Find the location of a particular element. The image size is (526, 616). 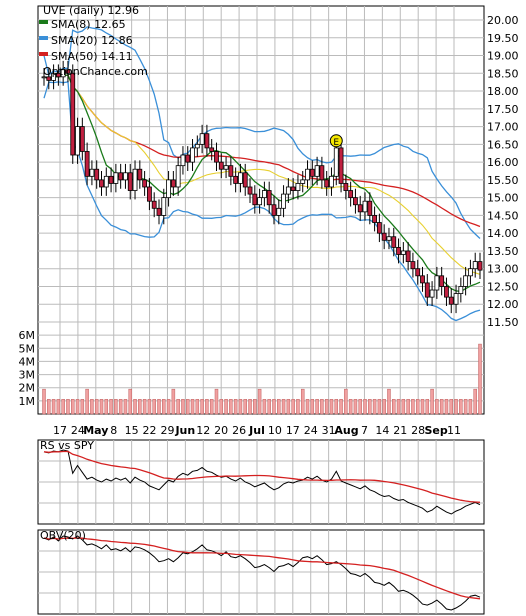

price-tick-label: 14.50 is located at coordinates (503, 215).